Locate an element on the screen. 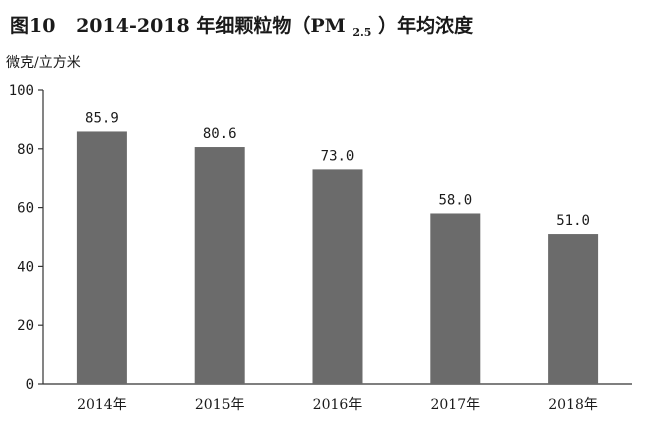 The width and height of the screenshot is (651, 423). y-tick-label: 0 is located at coordinates (30, 385).